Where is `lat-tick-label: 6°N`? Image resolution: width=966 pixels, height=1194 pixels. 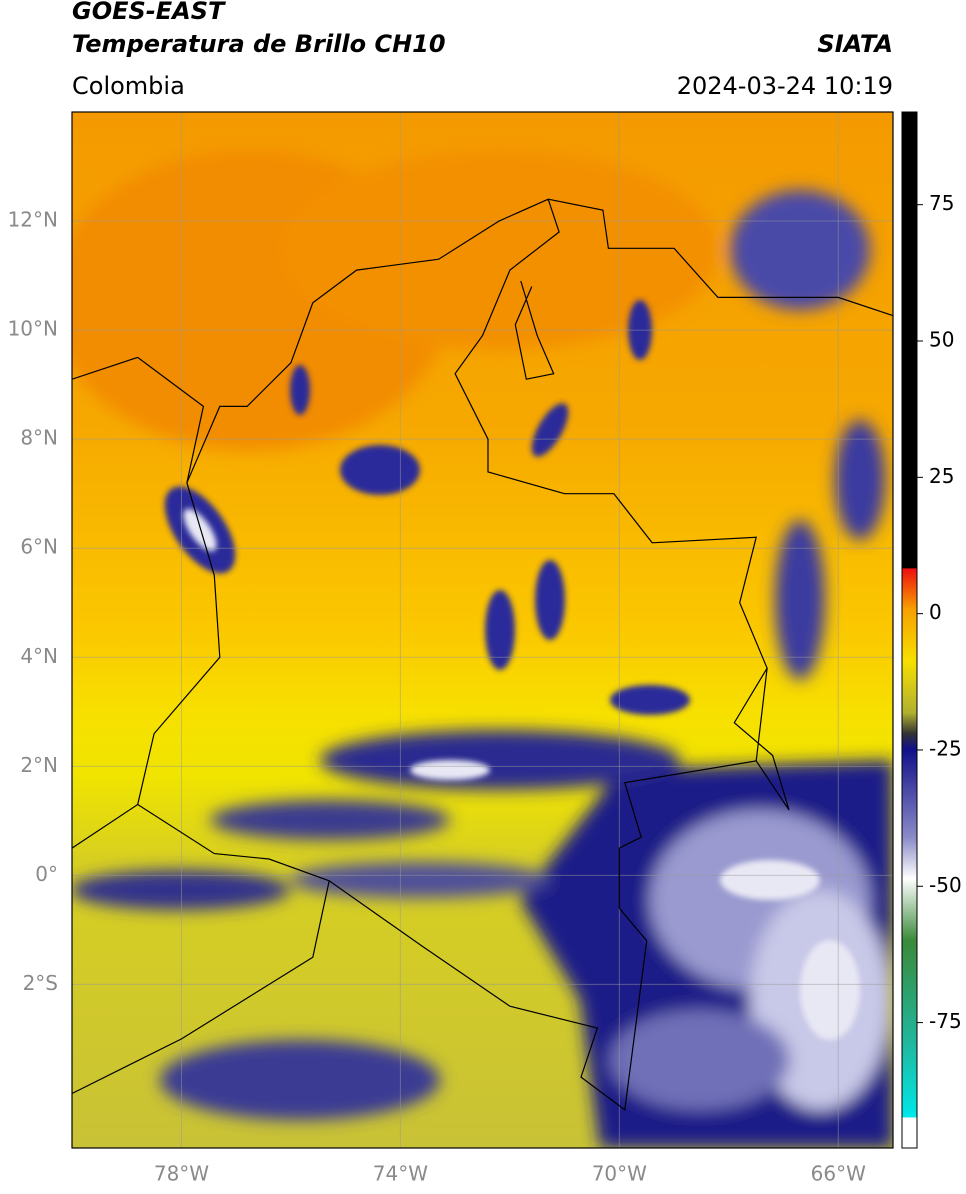 lat-tick-label: 6°N is located at coordinates (39, 547).